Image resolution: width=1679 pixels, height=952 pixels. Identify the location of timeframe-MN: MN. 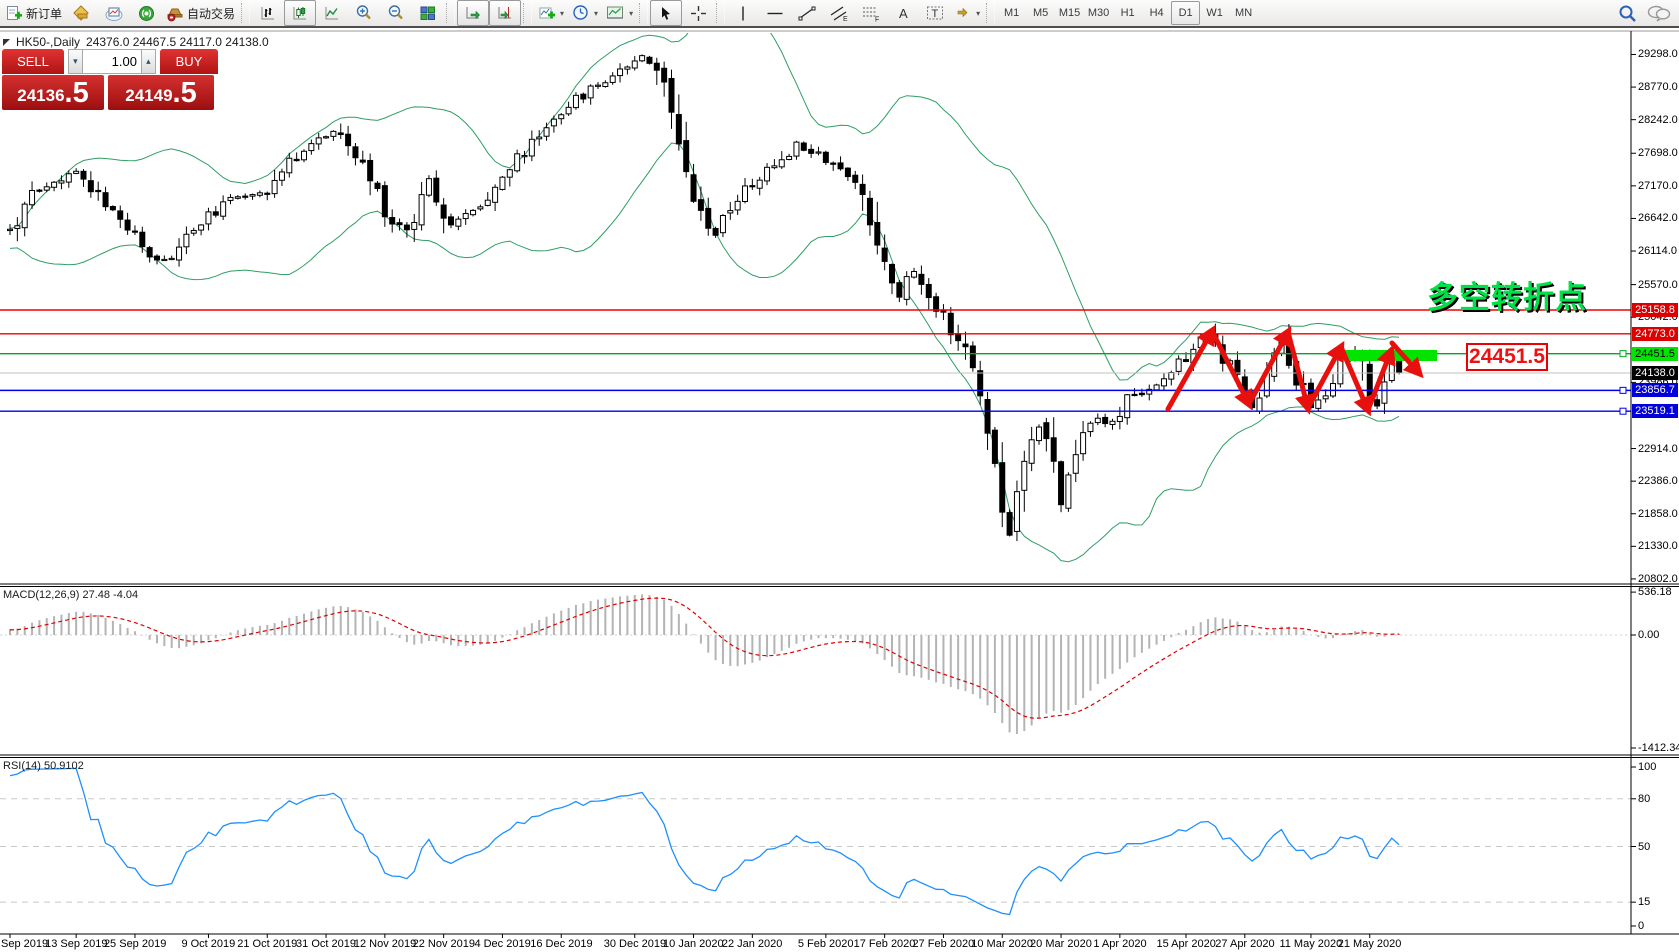
(1244, 13).